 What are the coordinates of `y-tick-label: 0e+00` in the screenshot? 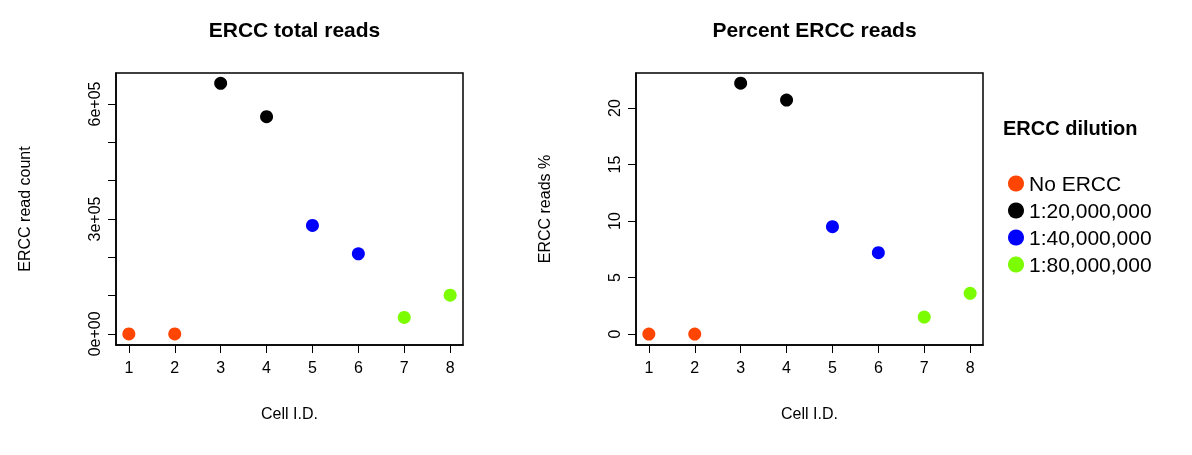 It's located at (94, 334).